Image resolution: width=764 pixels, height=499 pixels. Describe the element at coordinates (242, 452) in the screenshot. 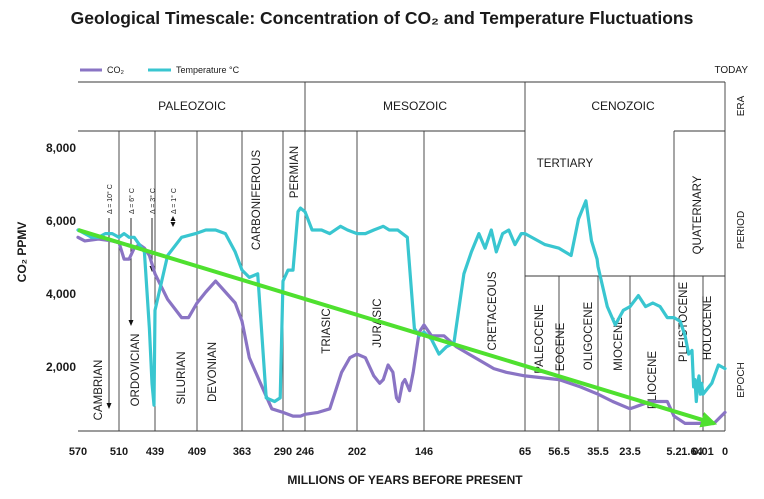

I see `x-tick-label: 363` at that location.